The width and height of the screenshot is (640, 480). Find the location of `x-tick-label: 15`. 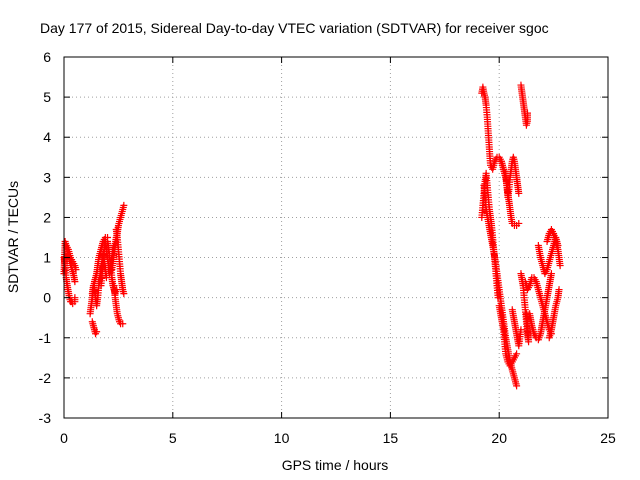

x-tick-label: 15 is located at coordinates (391, 438).